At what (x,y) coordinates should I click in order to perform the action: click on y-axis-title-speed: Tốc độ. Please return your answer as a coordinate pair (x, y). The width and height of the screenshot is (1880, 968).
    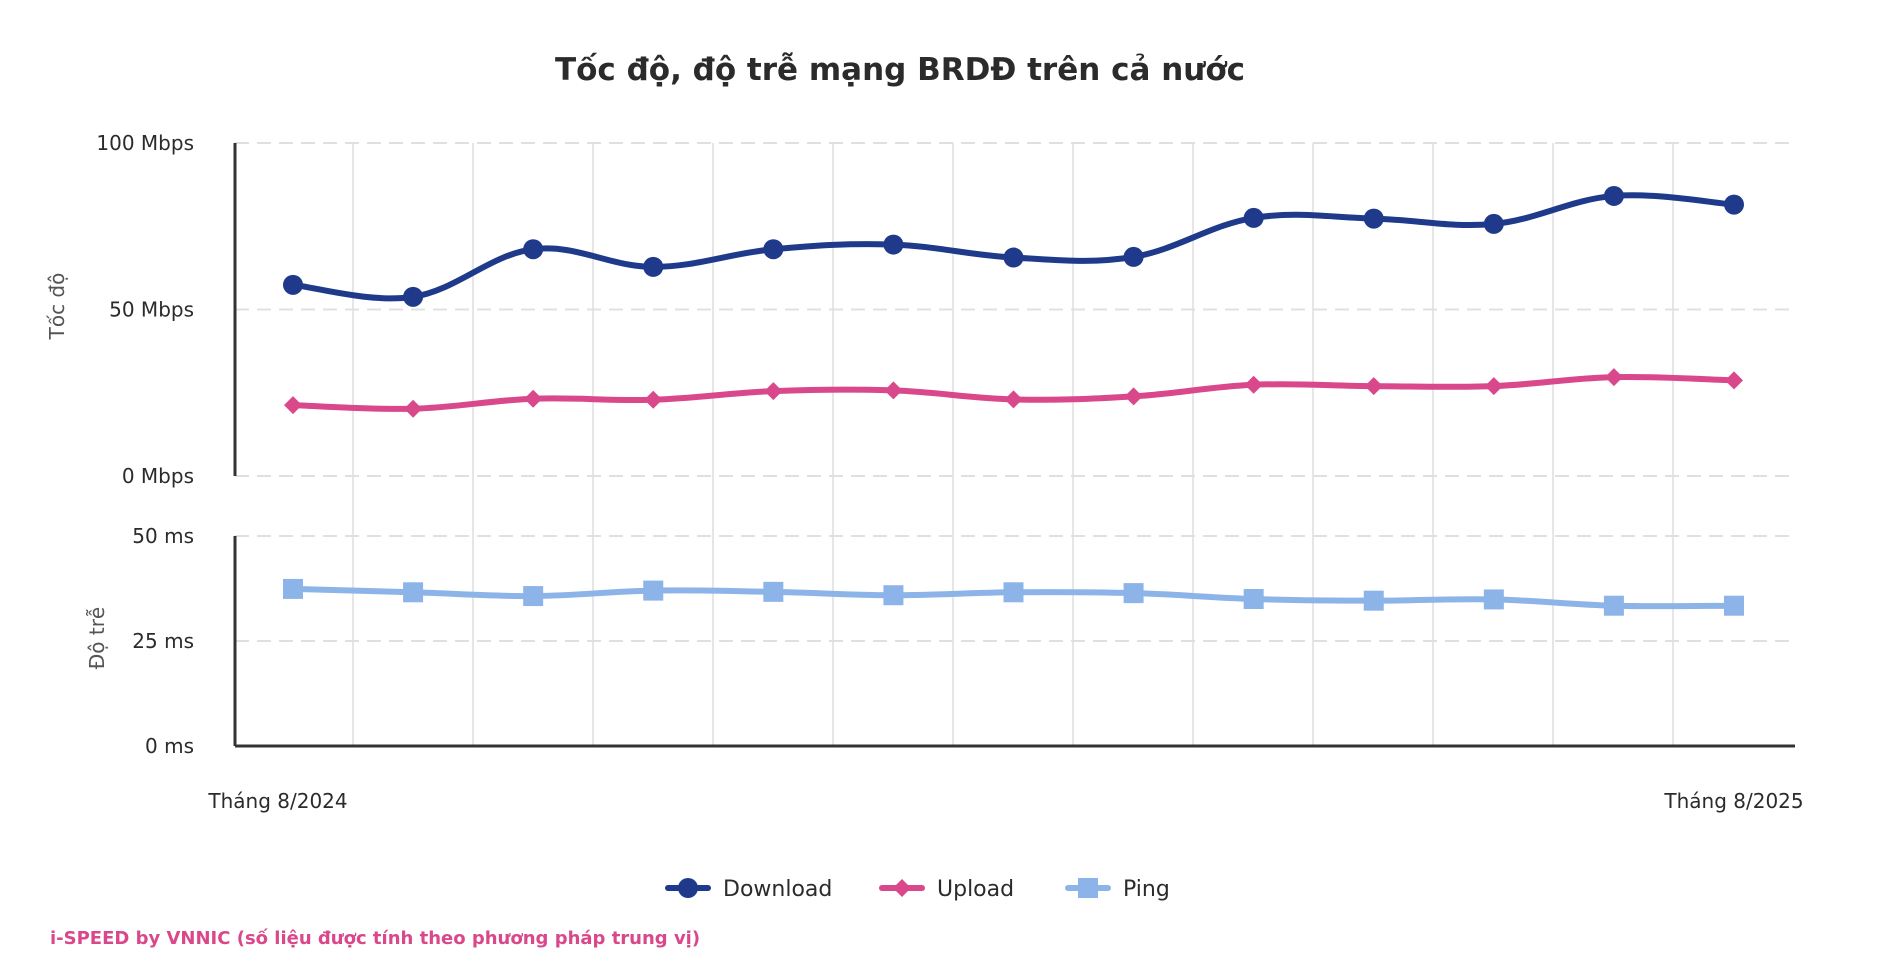
    Looking at the image, I should click on (57, 307).